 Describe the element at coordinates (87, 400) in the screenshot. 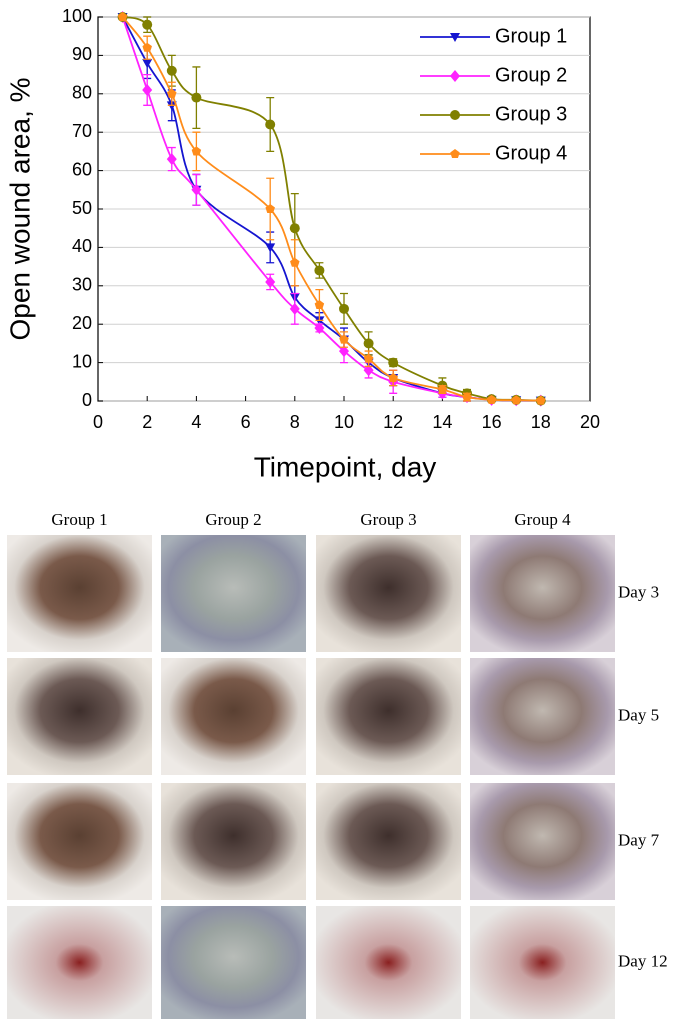

I see `y-tick-label: 0` at that location.